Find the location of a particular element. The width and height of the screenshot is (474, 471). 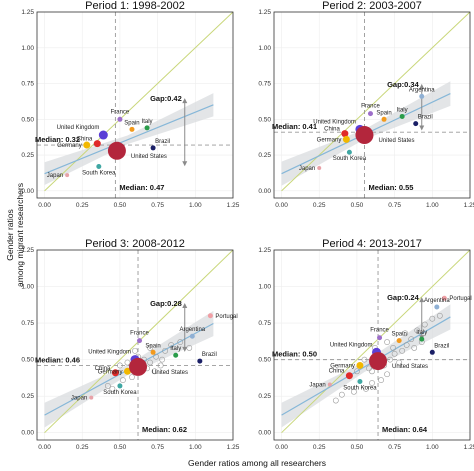

gap-arrow-head-top is located at coordinates (422, 300).